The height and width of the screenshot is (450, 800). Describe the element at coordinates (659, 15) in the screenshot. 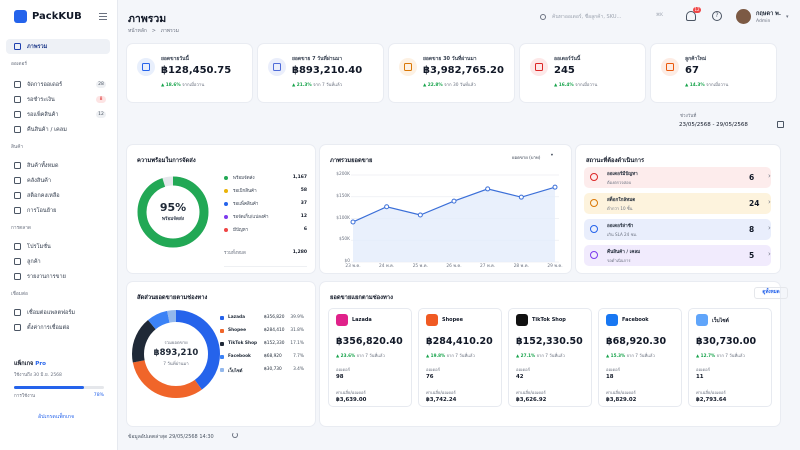

I see `search-shortcut: ⌘K` at that location.